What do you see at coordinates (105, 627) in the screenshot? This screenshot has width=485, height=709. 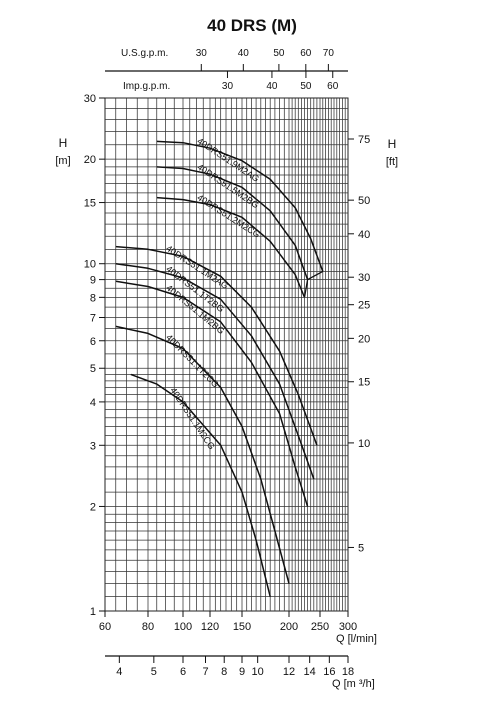 I see `x-tick-label: 60` at bounding box center [105, 627].